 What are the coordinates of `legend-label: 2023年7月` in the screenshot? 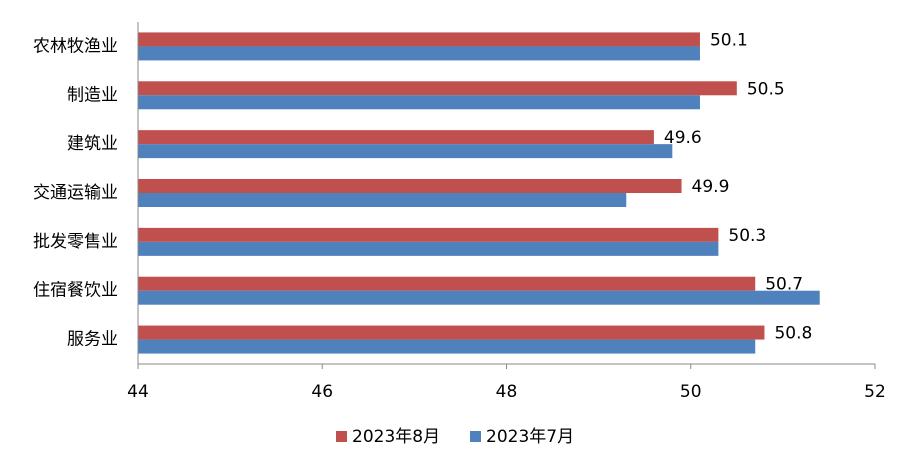 It's located at (530, 437).